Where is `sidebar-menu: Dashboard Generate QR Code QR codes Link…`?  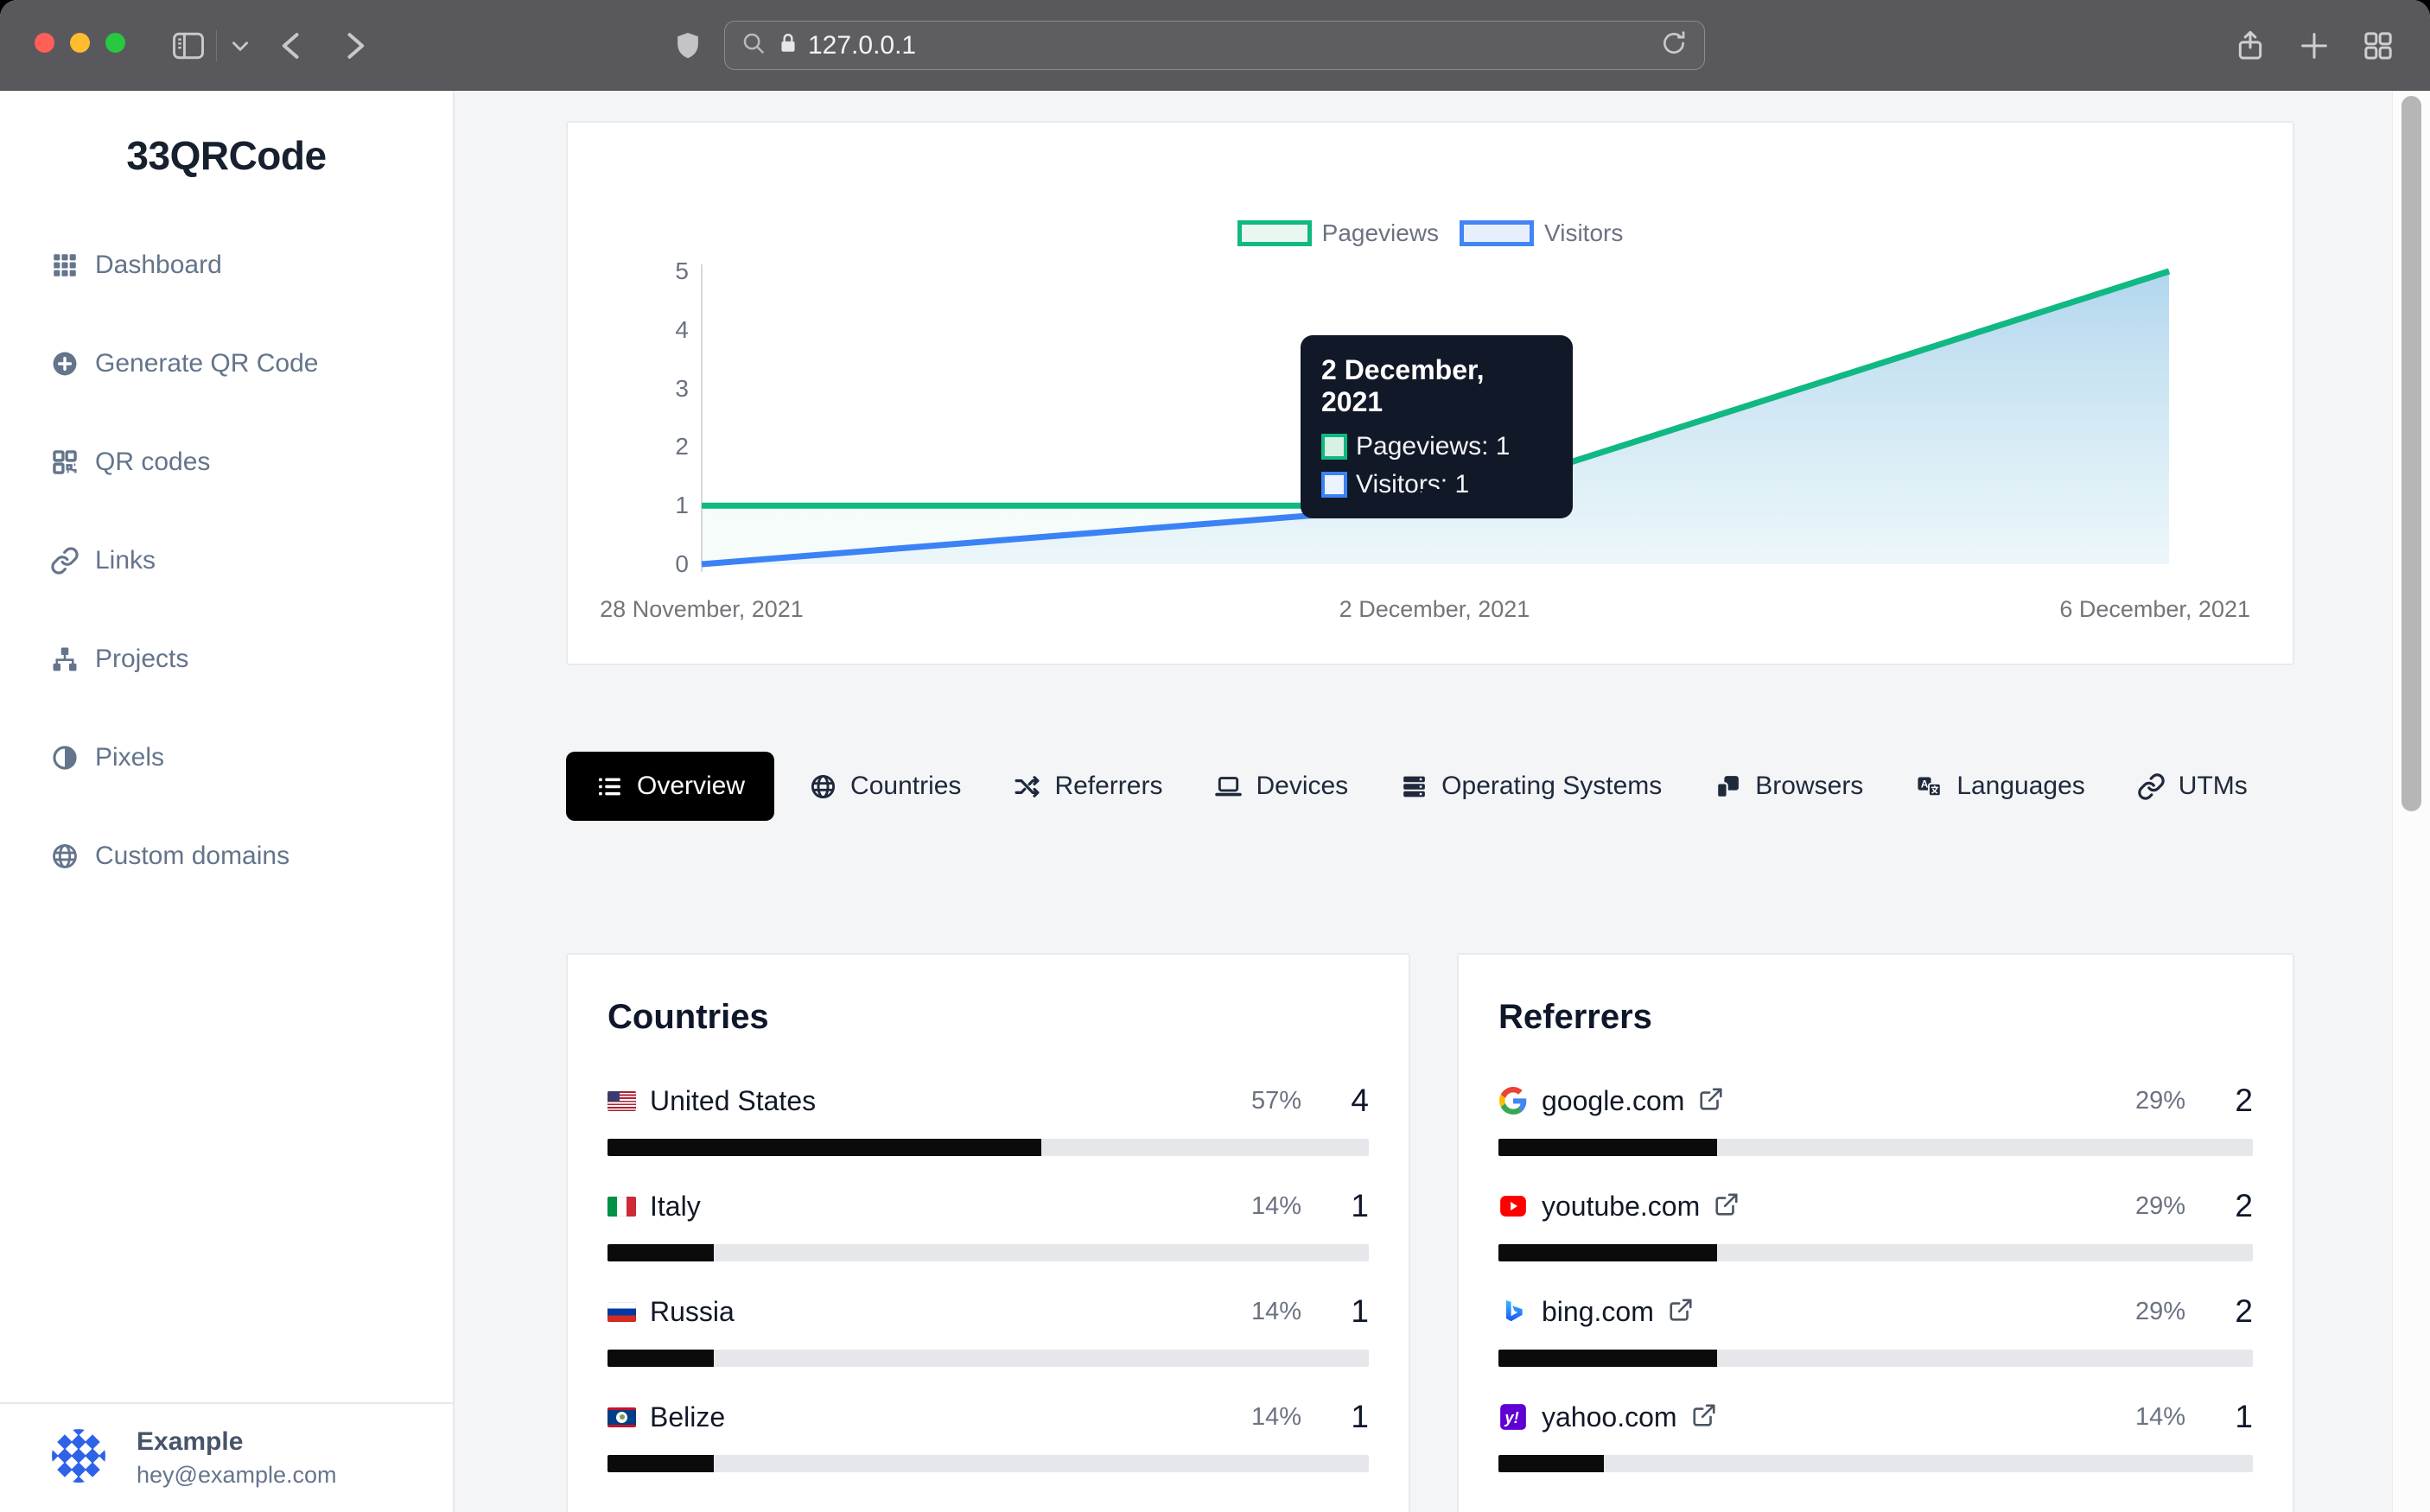 sidebar-menu: Dashboard Generate QR Code QR codes Link… is located at coordinates (226, 560).